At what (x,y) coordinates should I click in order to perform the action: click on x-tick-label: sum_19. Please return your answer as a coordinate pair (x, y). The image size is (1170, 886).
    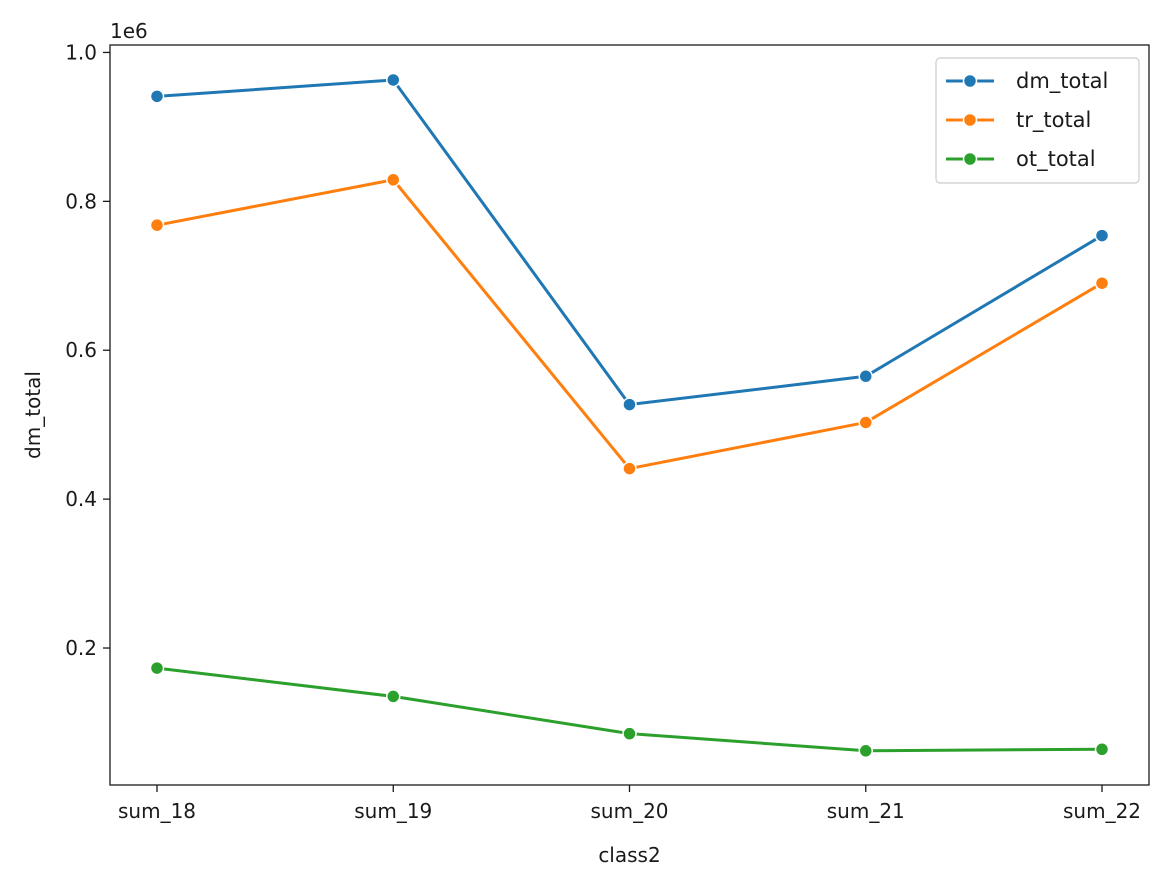
    Looking at the image, I should click on (393, 811).